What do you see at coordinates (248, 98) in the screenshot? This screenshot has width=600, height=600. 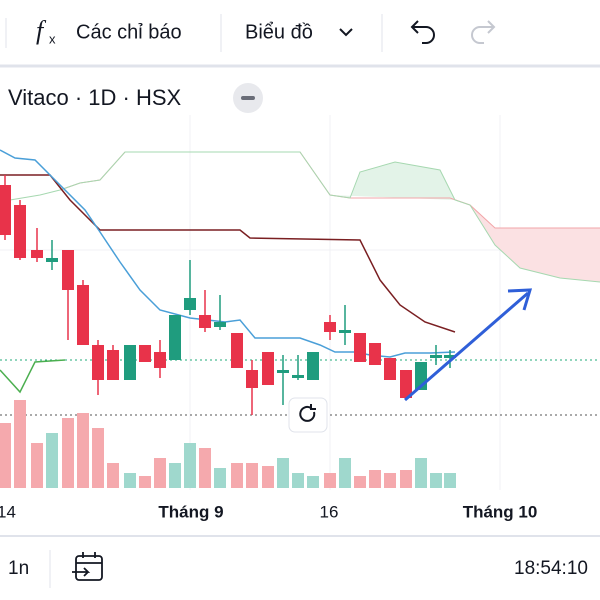 I see `collapse-icon` at bounding box center [248, 98].